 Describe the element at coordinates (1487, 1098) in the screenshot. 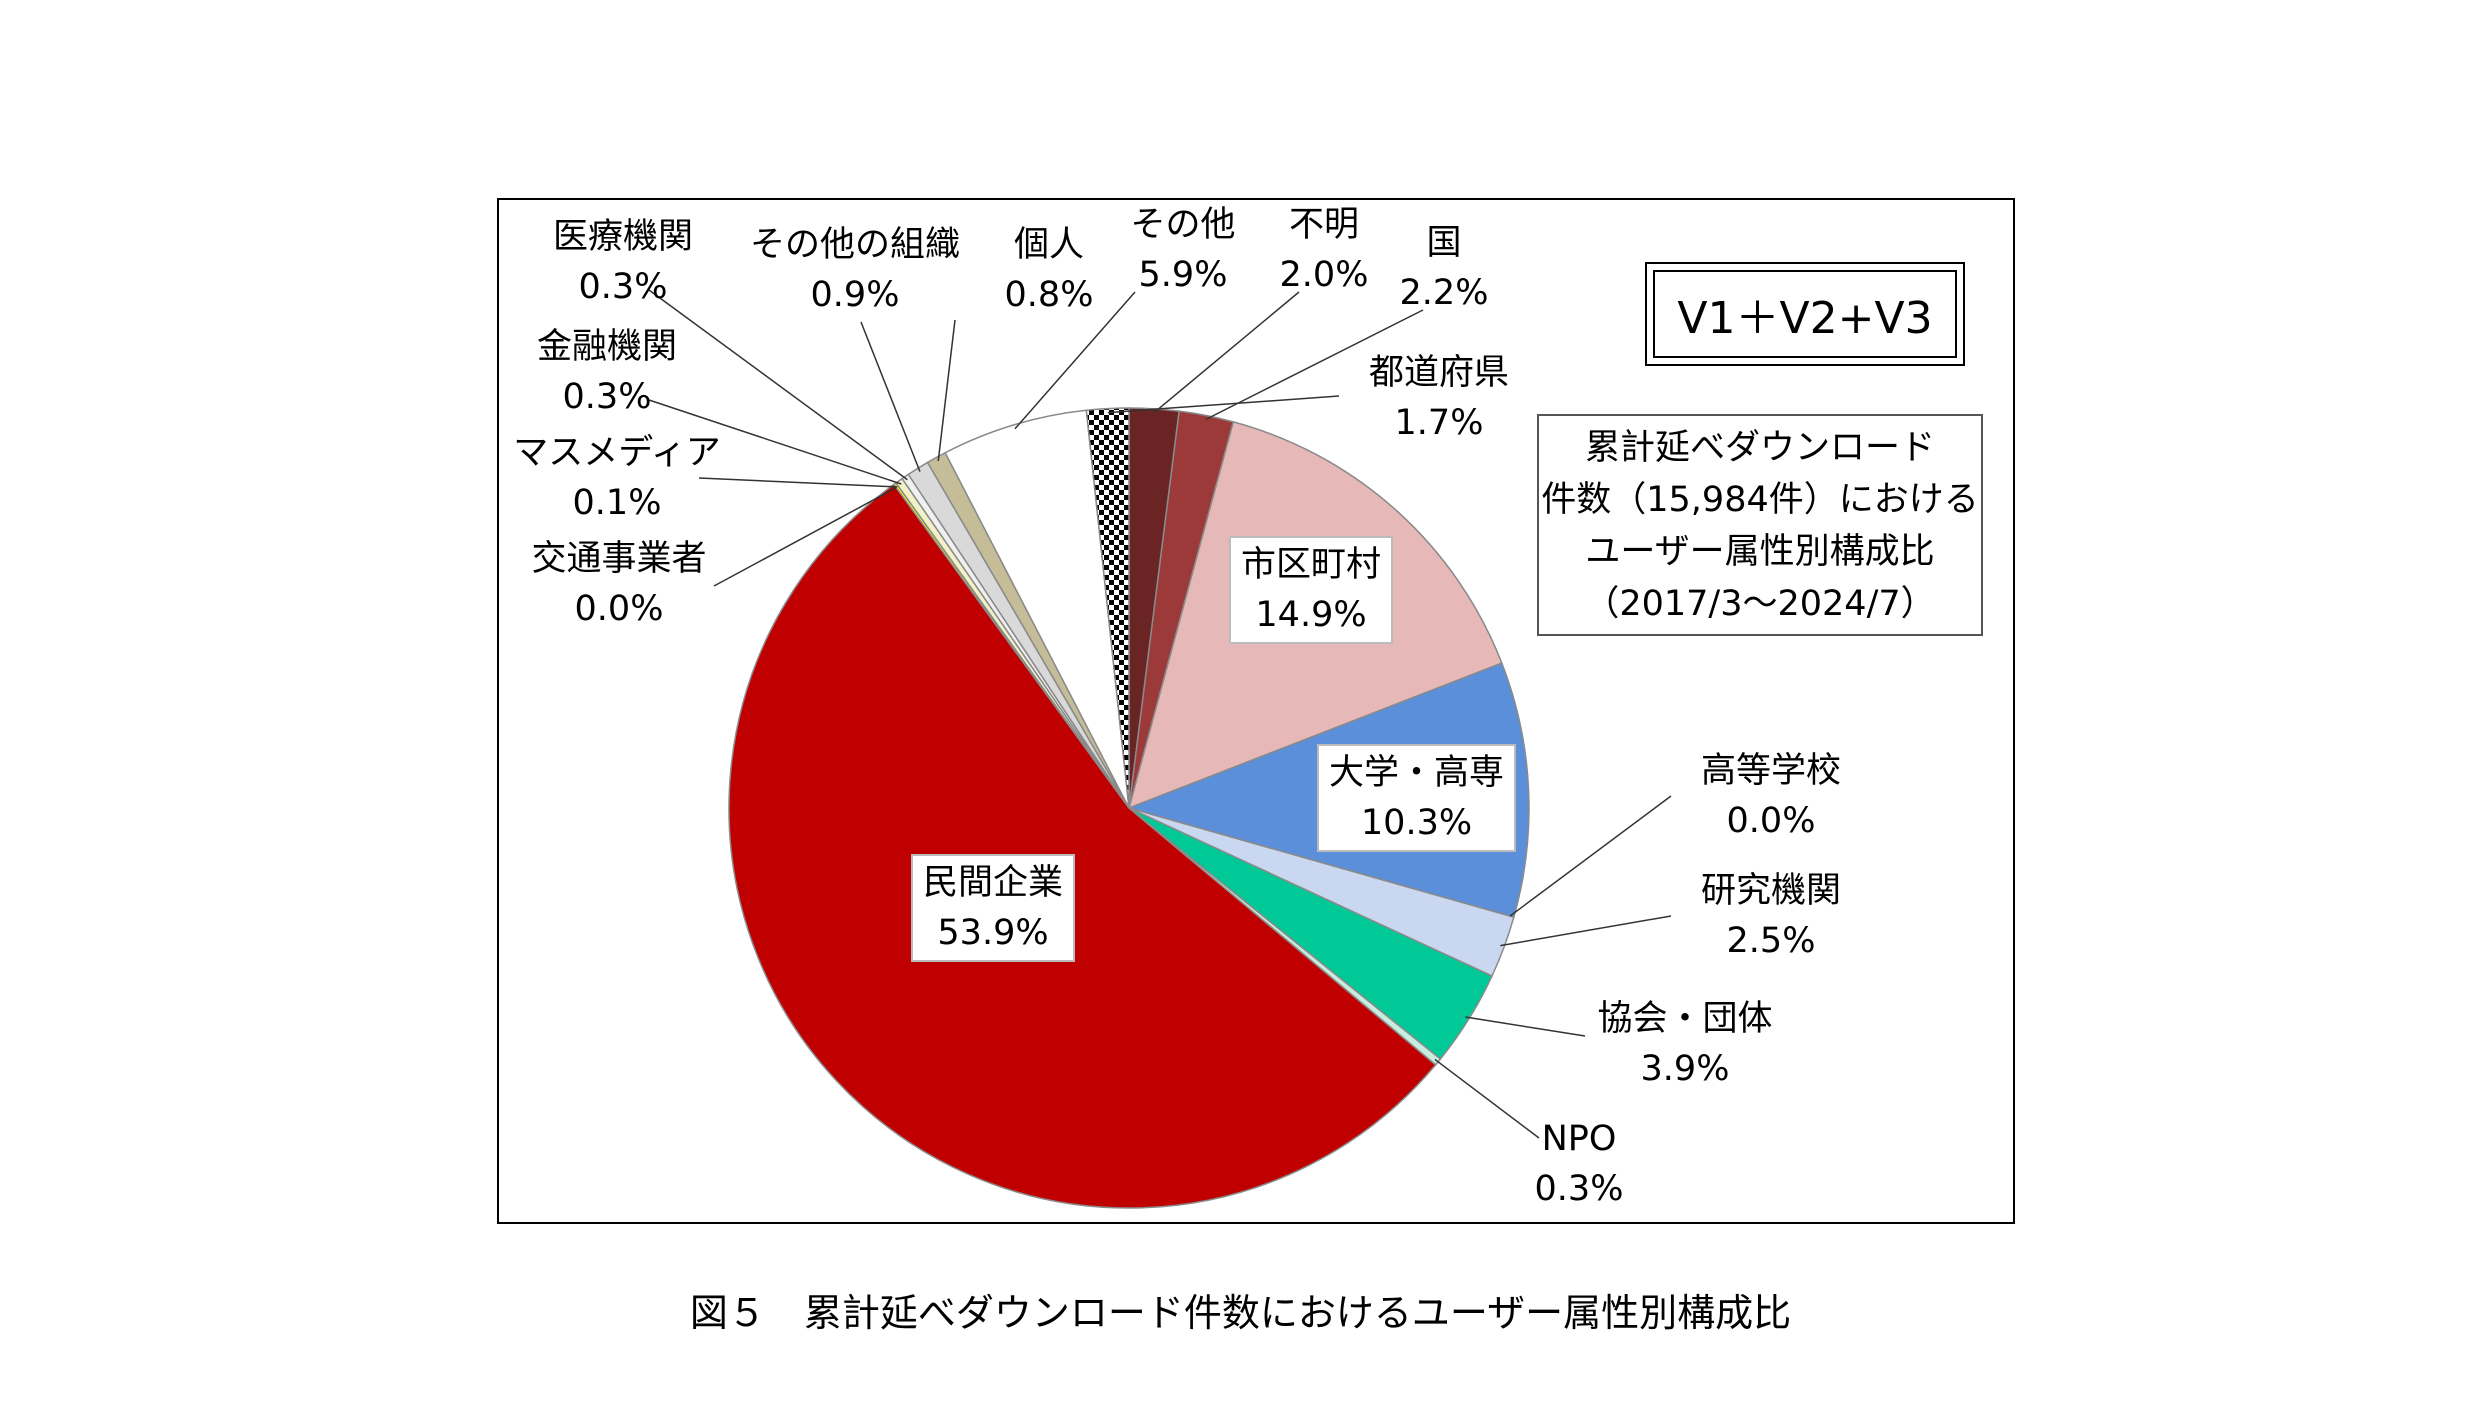

I see `leader-NPO` at that location.